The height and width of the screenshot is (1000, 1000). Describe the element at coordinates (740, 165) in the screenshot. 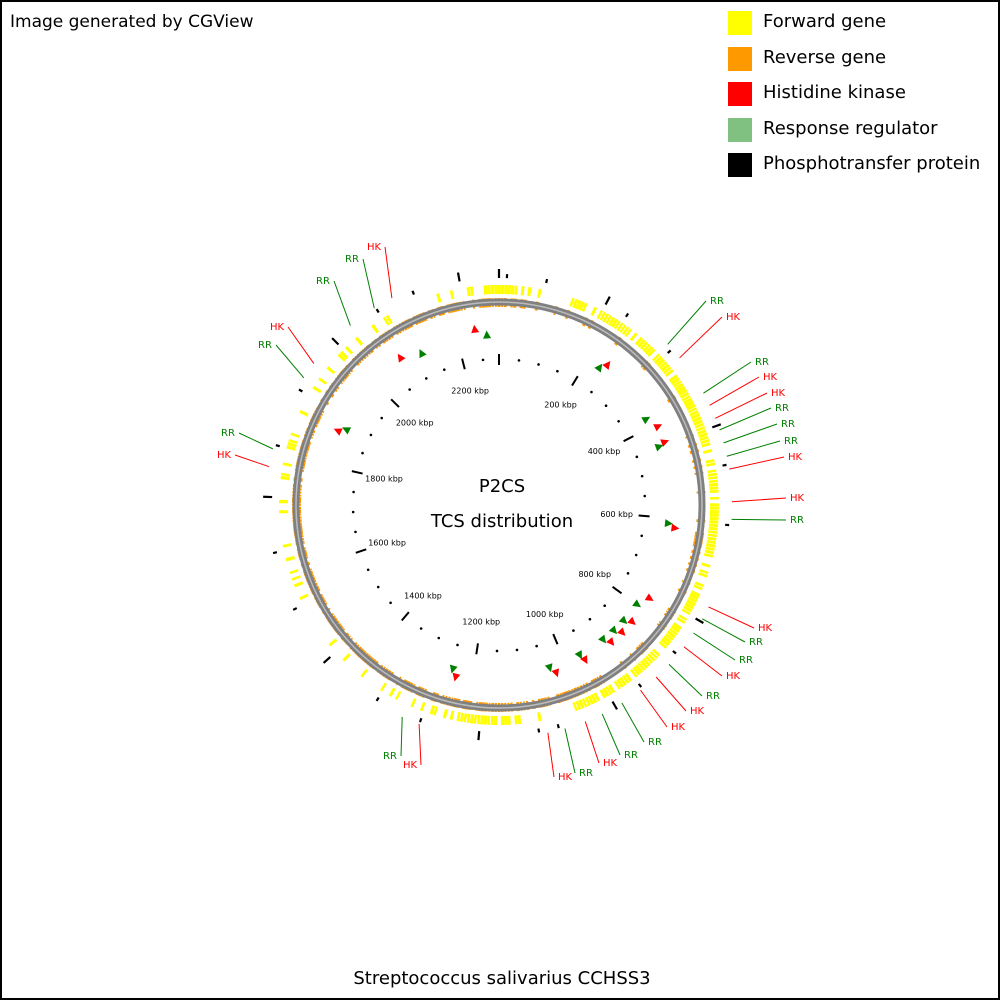

I see `legend-swatch-phosphotransfer-protein` at that location.